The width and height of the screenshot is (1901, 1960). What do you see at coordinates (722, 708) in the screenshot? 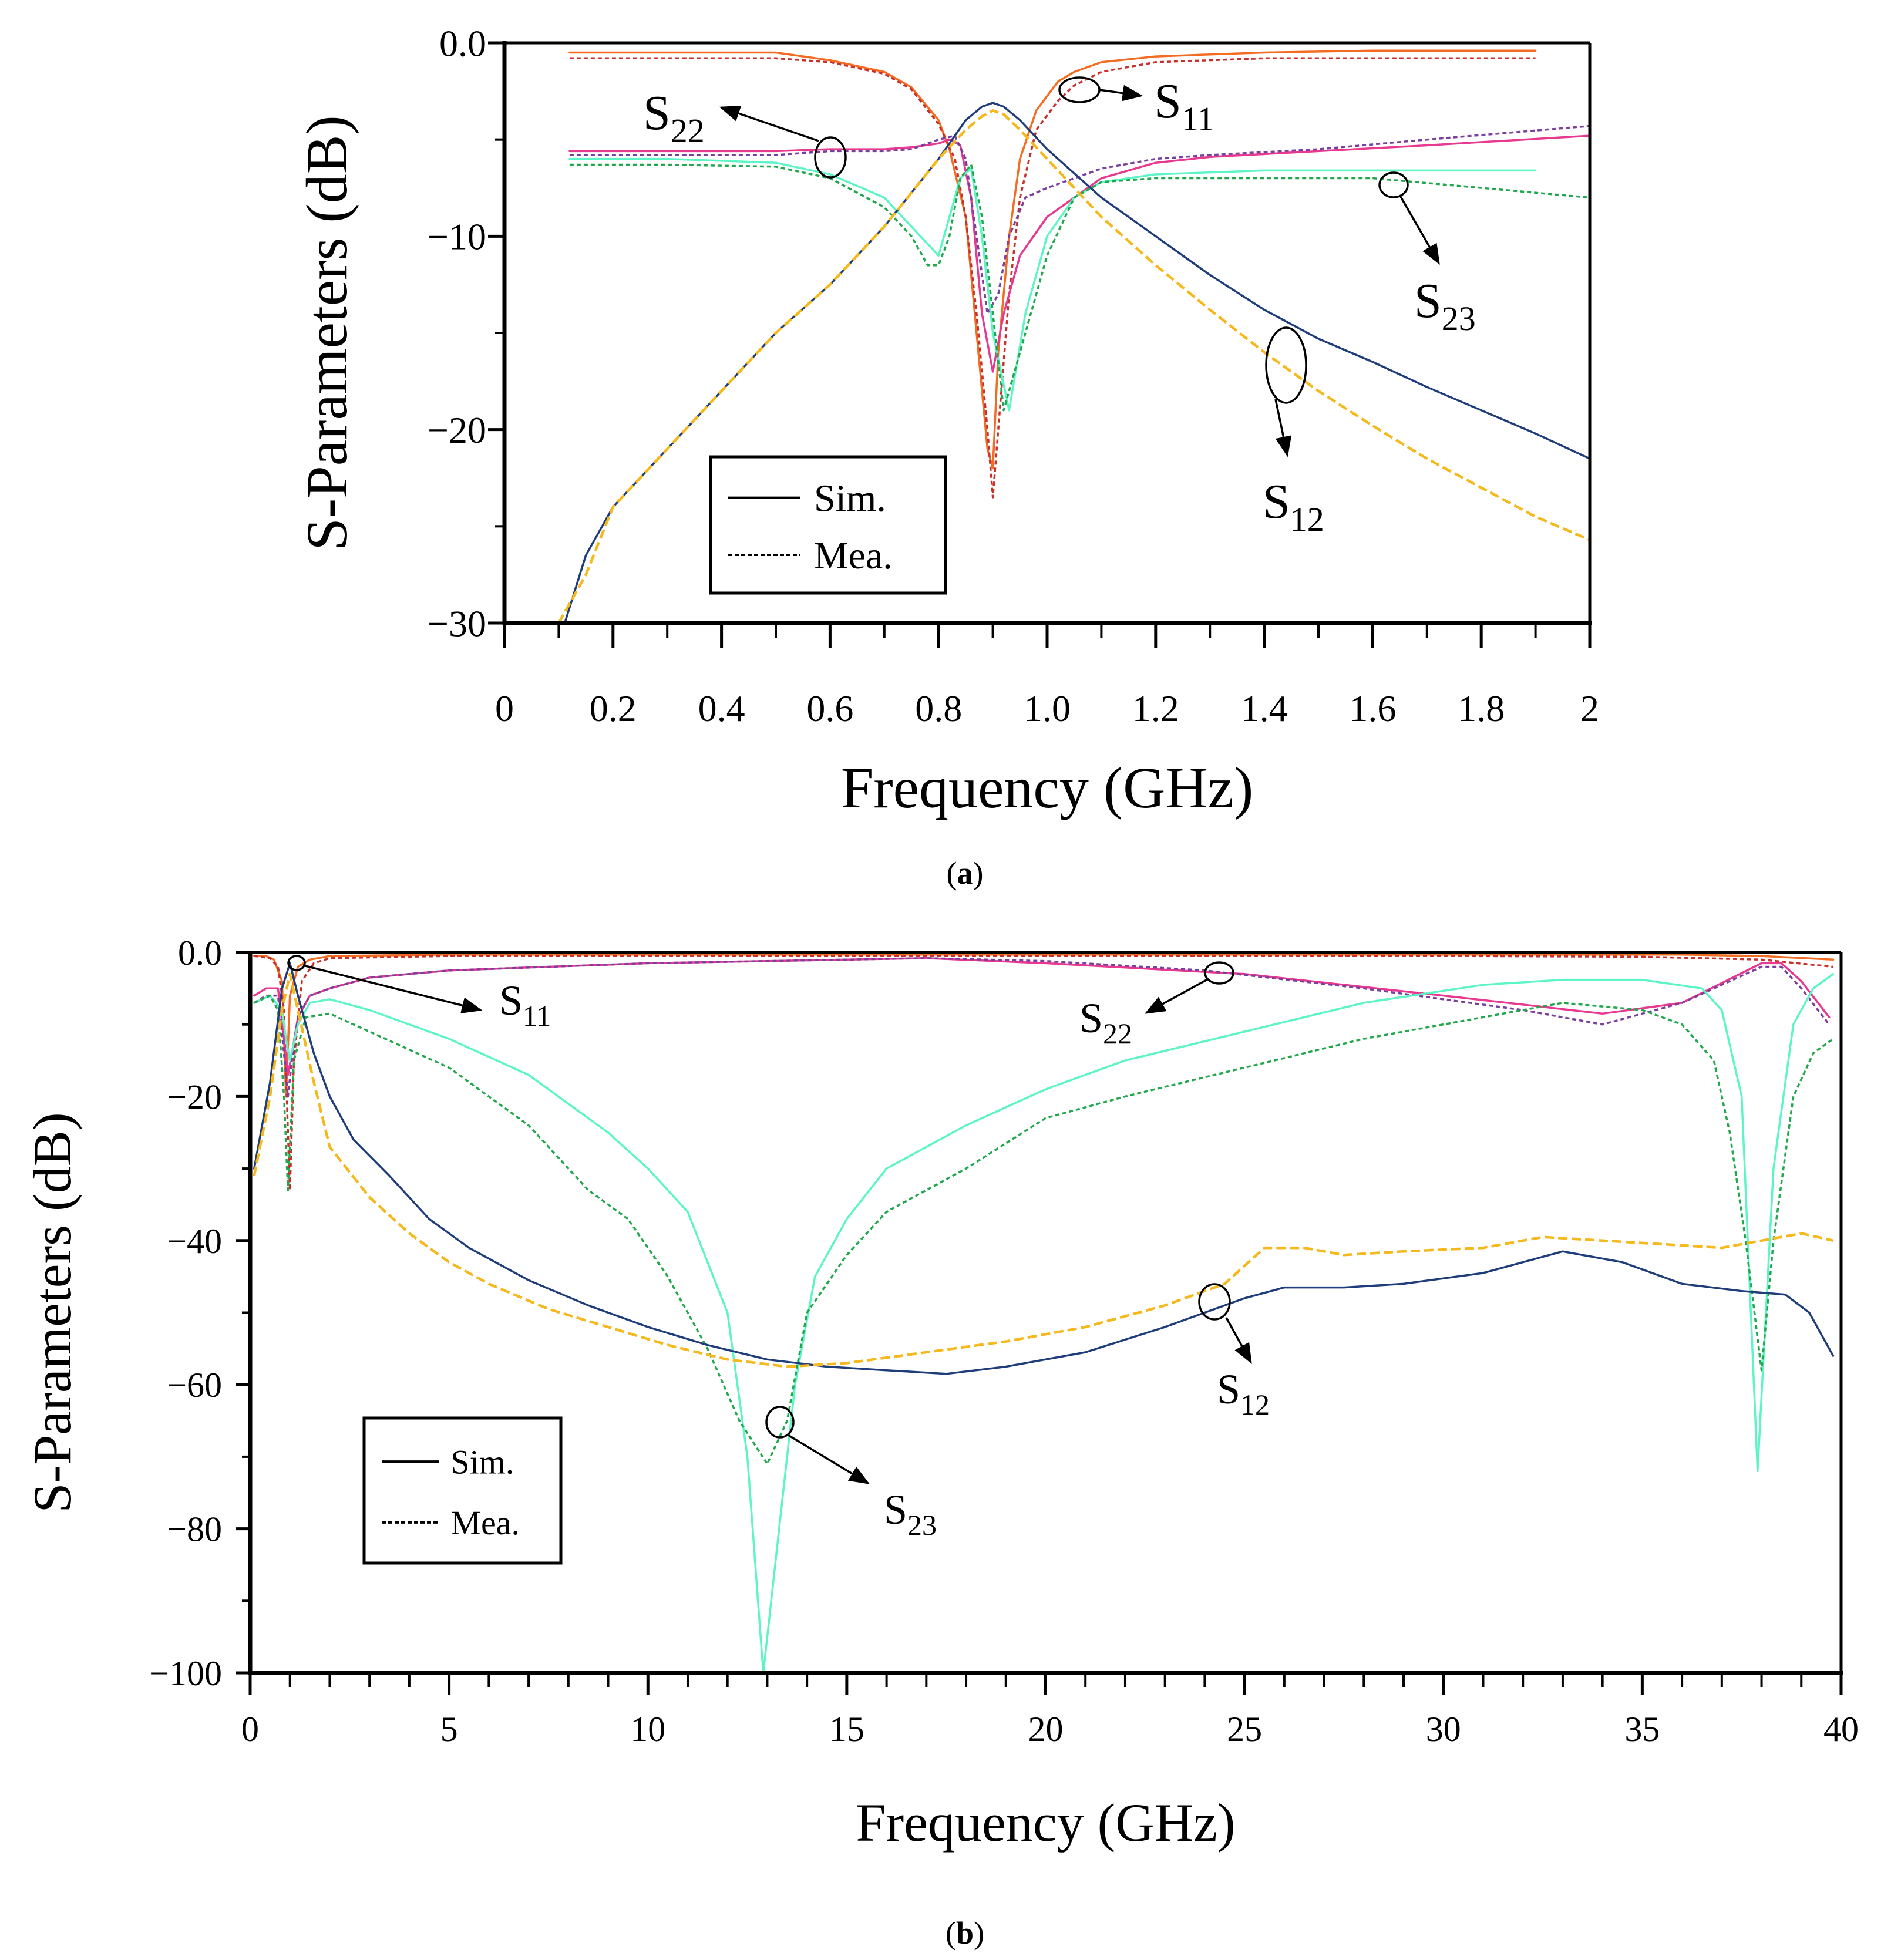
I see `x-tick-label: 0.4` at bounding box center [722, 708].